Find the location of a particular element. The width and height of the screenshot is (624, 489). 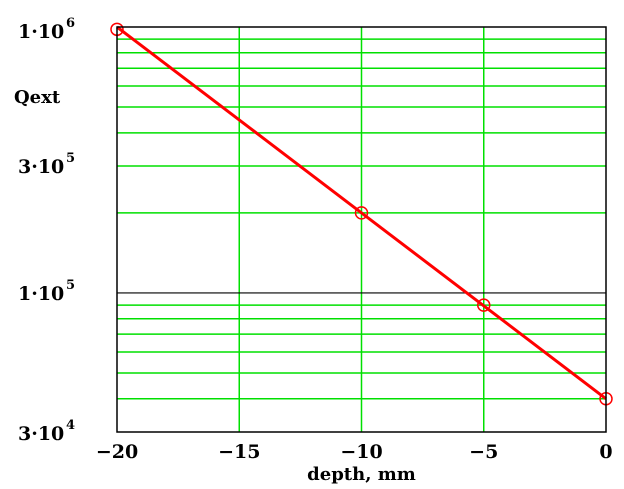

x-tick-label: −15 is located at coordinates (239, 452).